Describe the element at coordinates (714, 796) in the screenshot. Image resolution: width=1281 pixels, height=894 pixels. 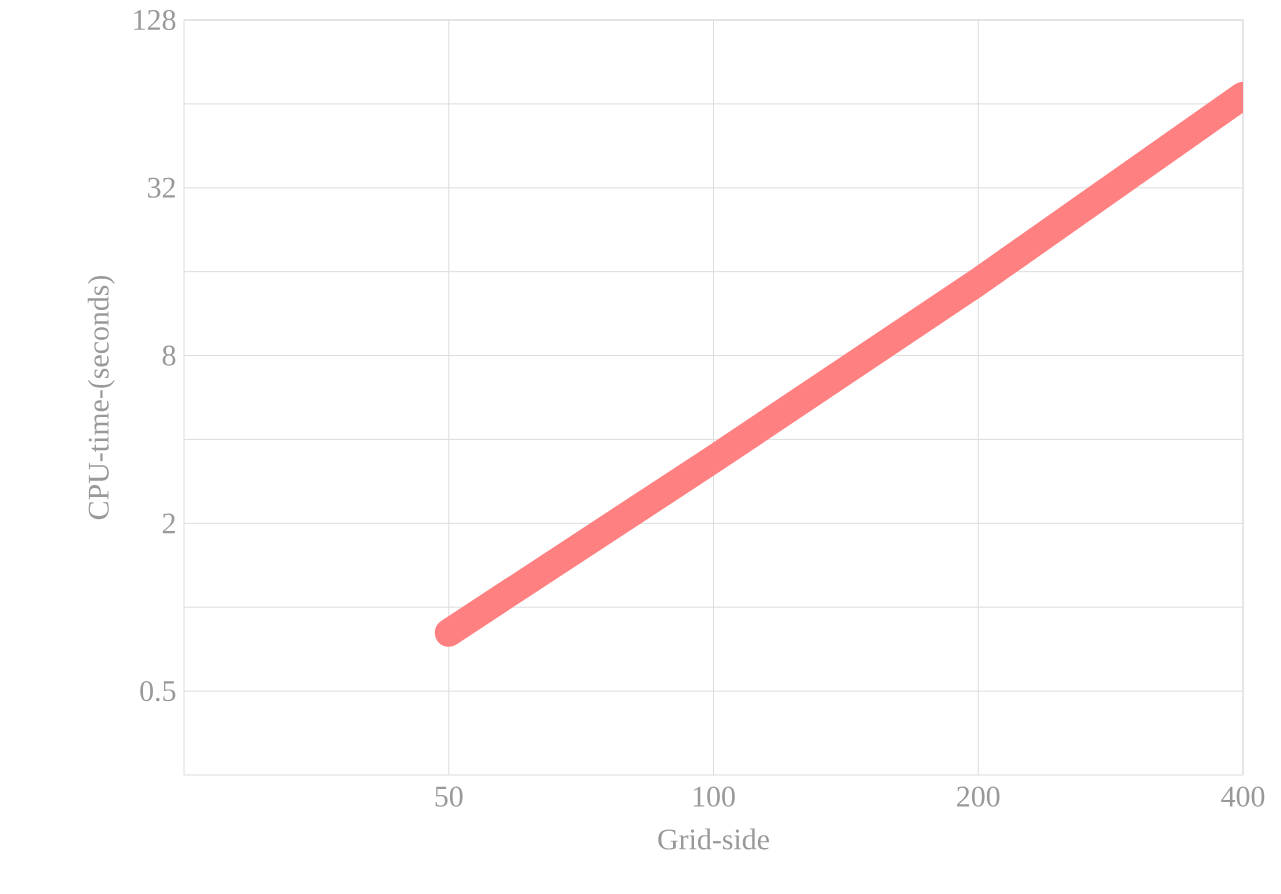
I see `x-tick-label: 100` at that location.